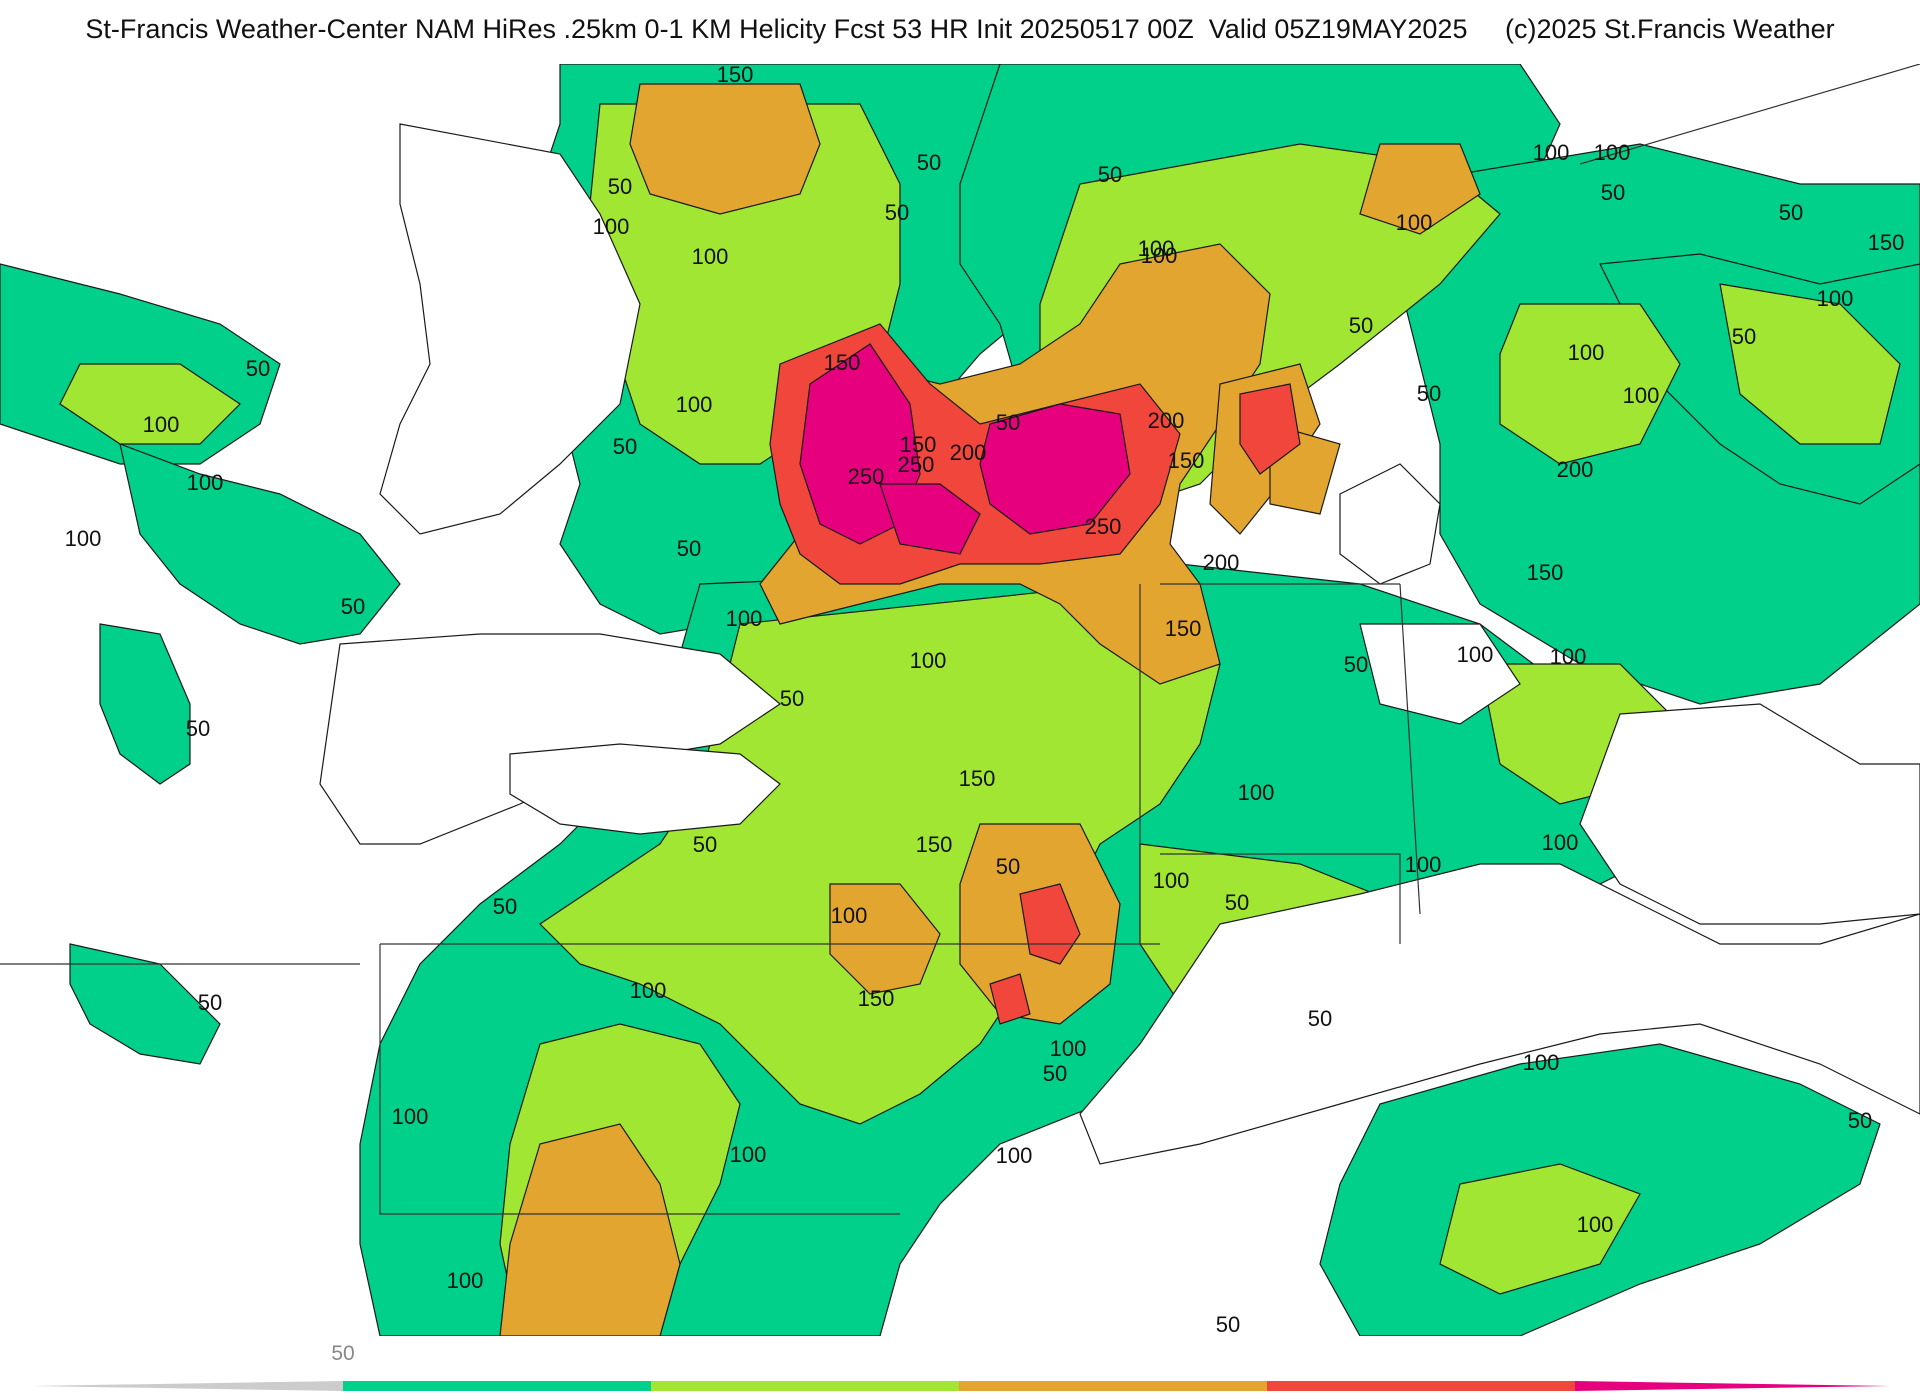 This screenshot has width=1920, height=1400. I want to click on lake-ontario, so click(645, 789).